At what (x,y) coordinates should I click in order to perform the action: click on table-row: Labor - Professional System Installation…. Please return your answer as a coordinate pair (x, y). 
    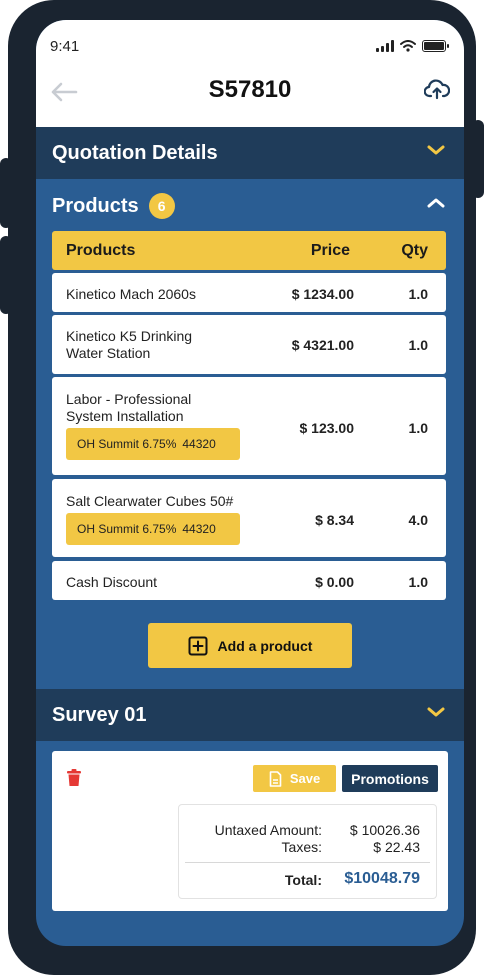
    Looking at the image, I should click on (249, 426).